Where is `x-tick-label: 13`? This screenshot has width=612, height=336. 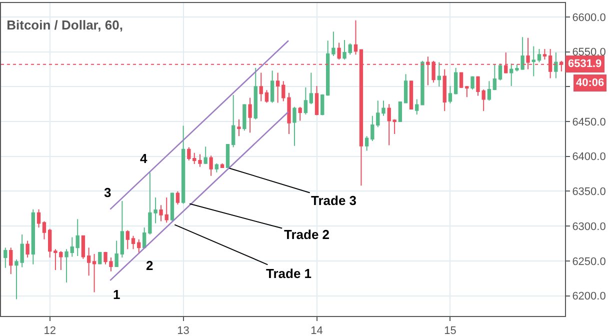
x-tick-label: 13 is located at coordinates (183, 330).